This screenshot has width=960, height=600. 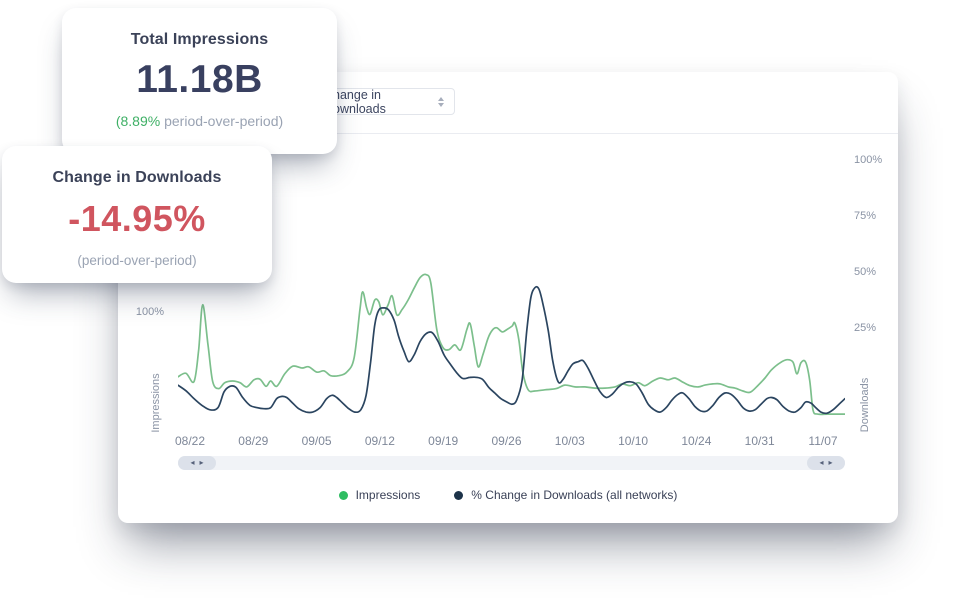 I want to click on x-tick-label: 10/03, so click(x=569, y=441).